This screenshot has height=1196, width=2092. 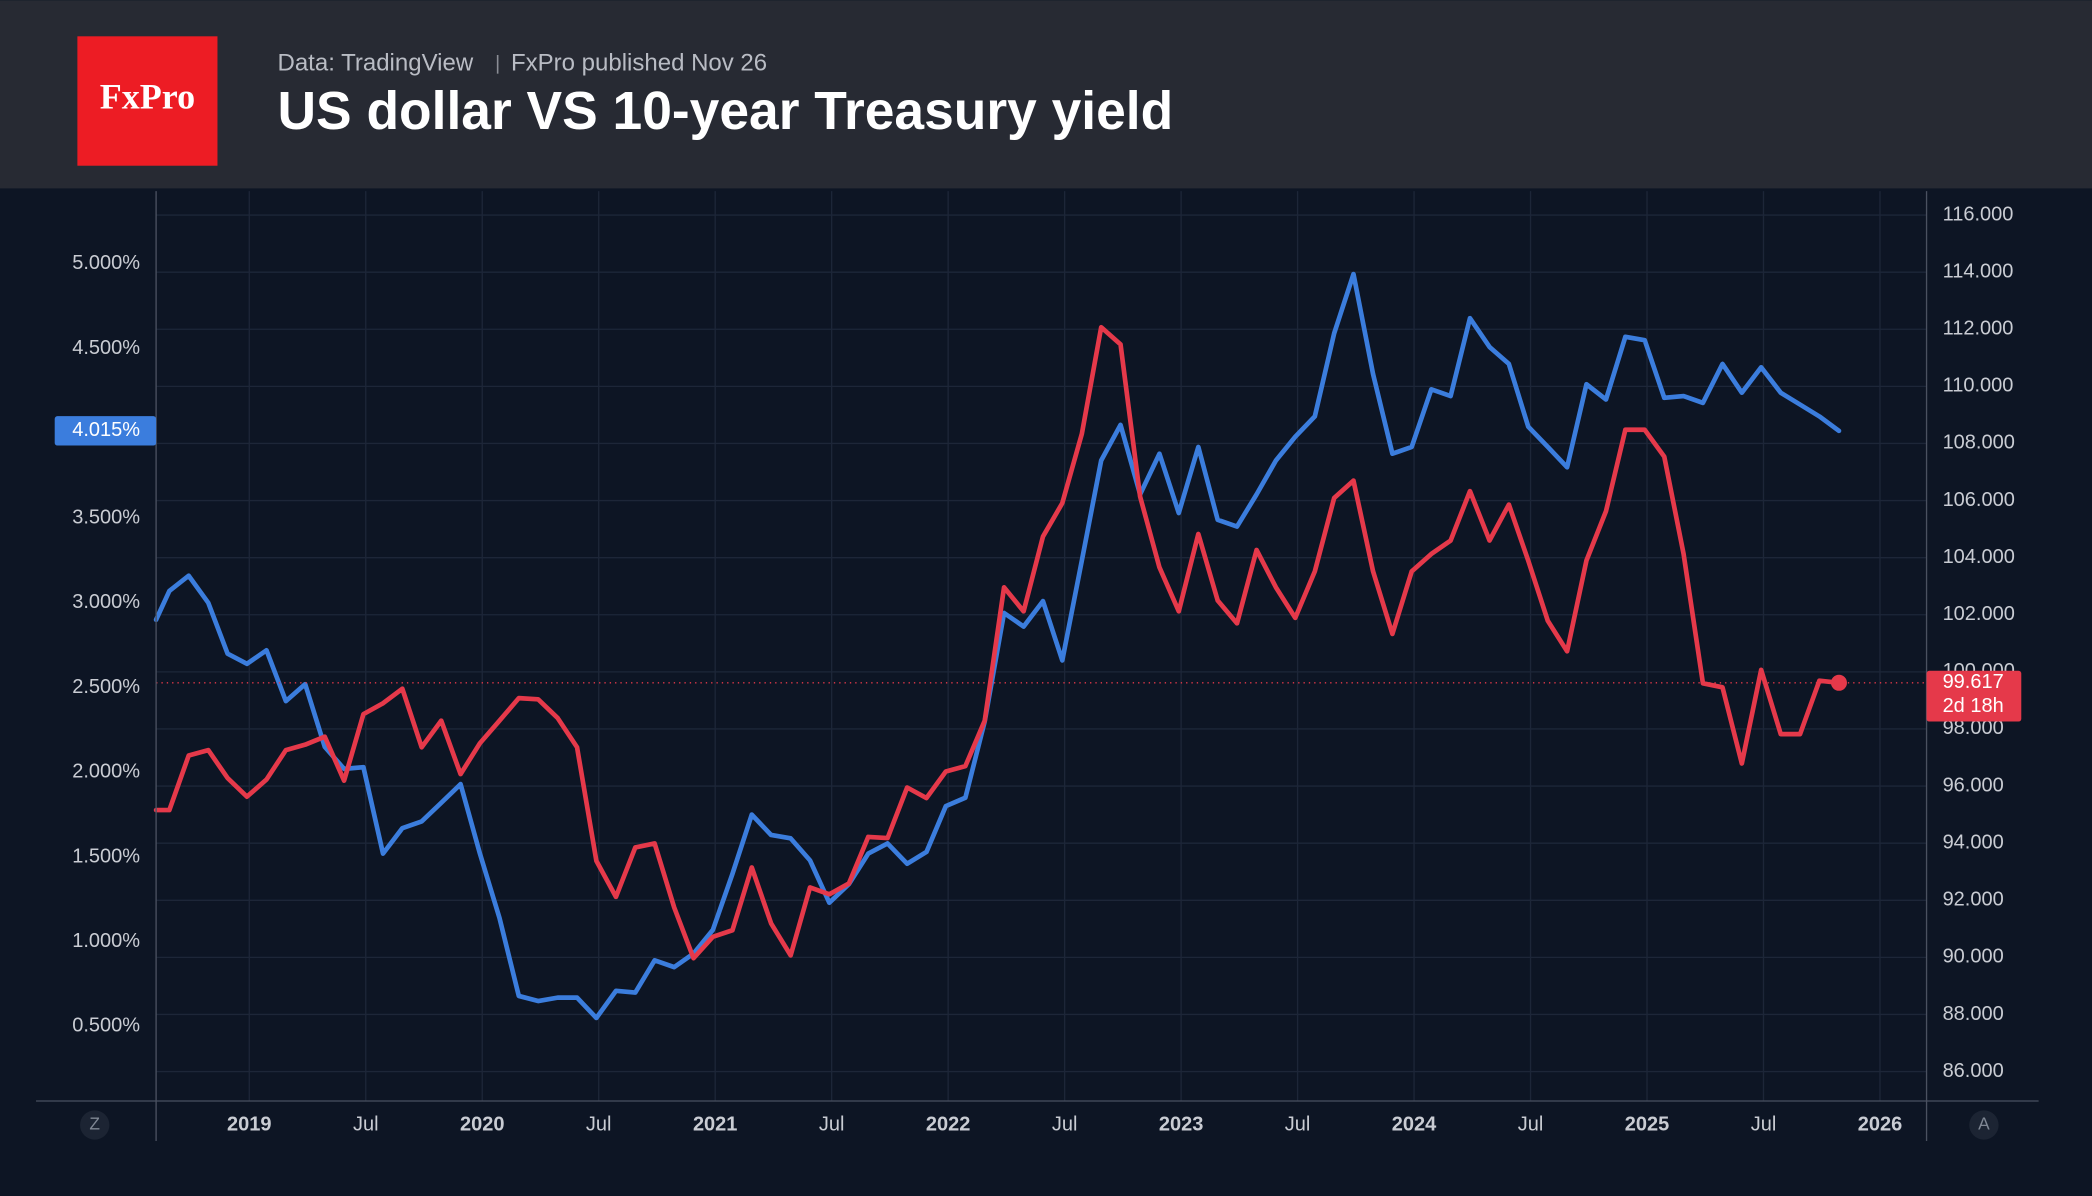 I want to click on logo-box, so click(x=147, y=101).